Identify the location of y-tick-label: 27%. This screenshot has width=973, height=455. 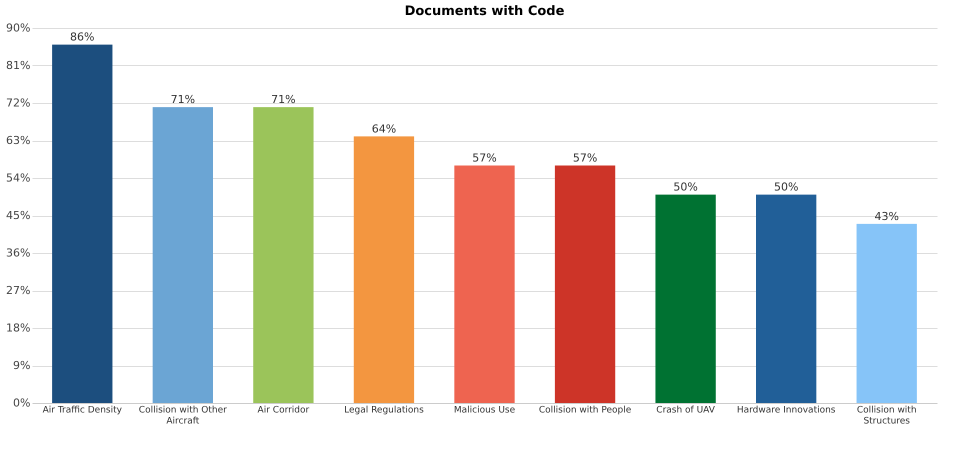
(18, 290).